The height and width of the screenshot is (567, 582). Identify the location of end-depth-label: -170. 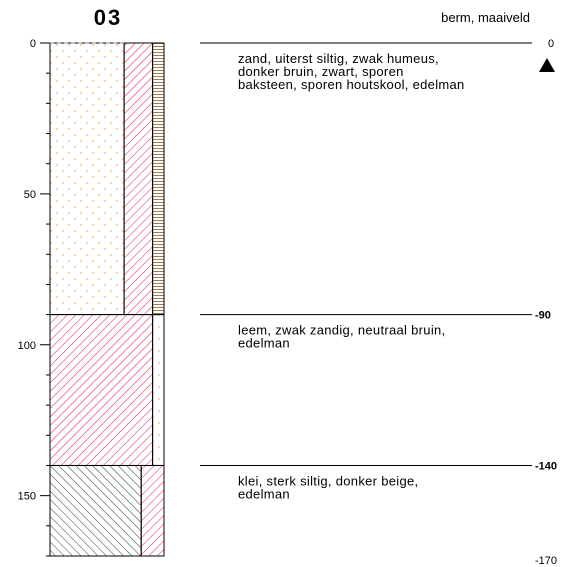
(546, 561).